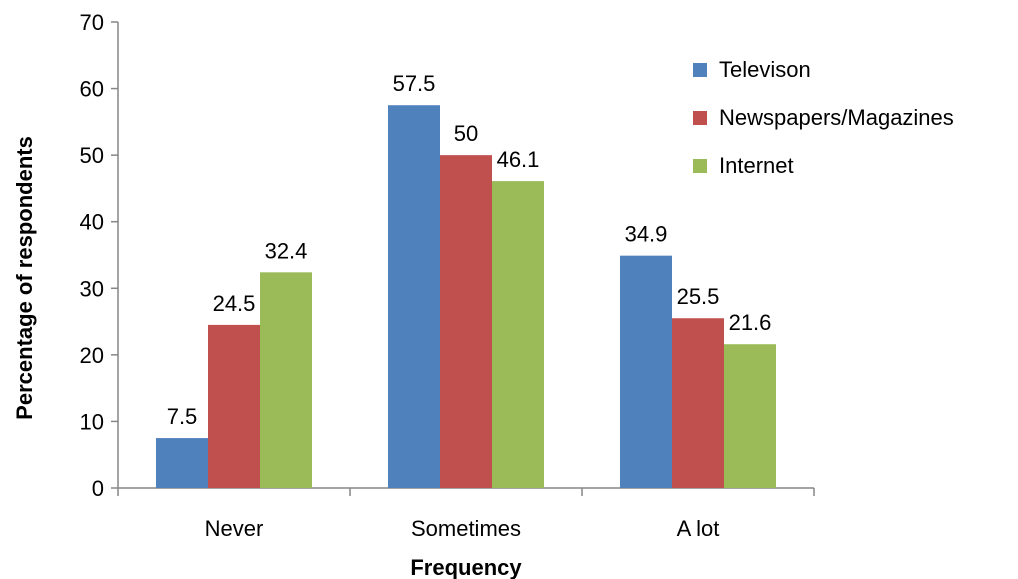 This screenshot has width=1018, height=579. Describe the element at coordinates (92, 89) in the screenshot. I see `y-tick-label: 60` at that location.